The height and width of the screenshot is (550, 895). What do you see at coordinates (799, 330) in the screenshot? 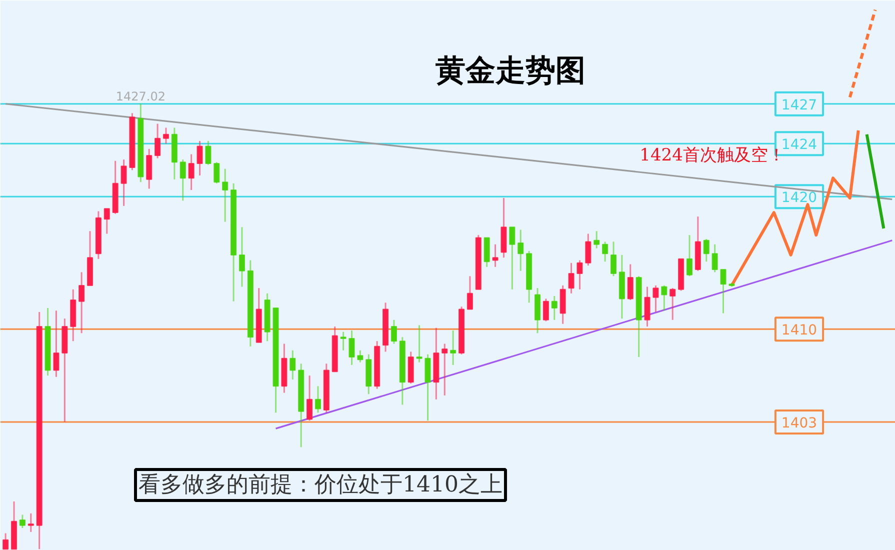
I see `y-tick-label: 1410` at bounding box center [799, 330].